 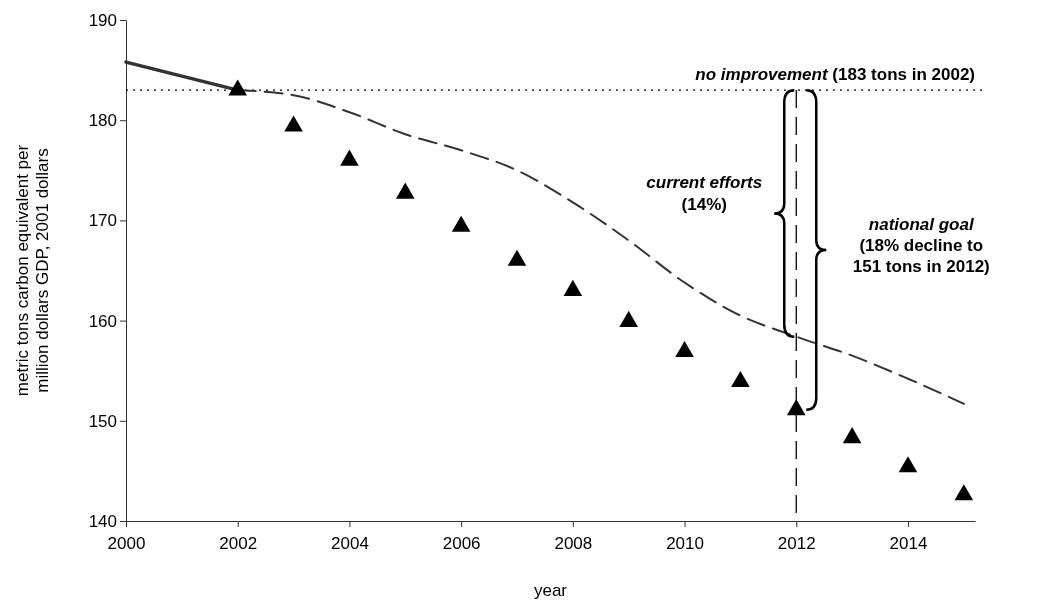 What do you see at coordinates (573, 543) in the screenshot?
I see `x-tick-label: 2008` at bounding box center [573, 543].